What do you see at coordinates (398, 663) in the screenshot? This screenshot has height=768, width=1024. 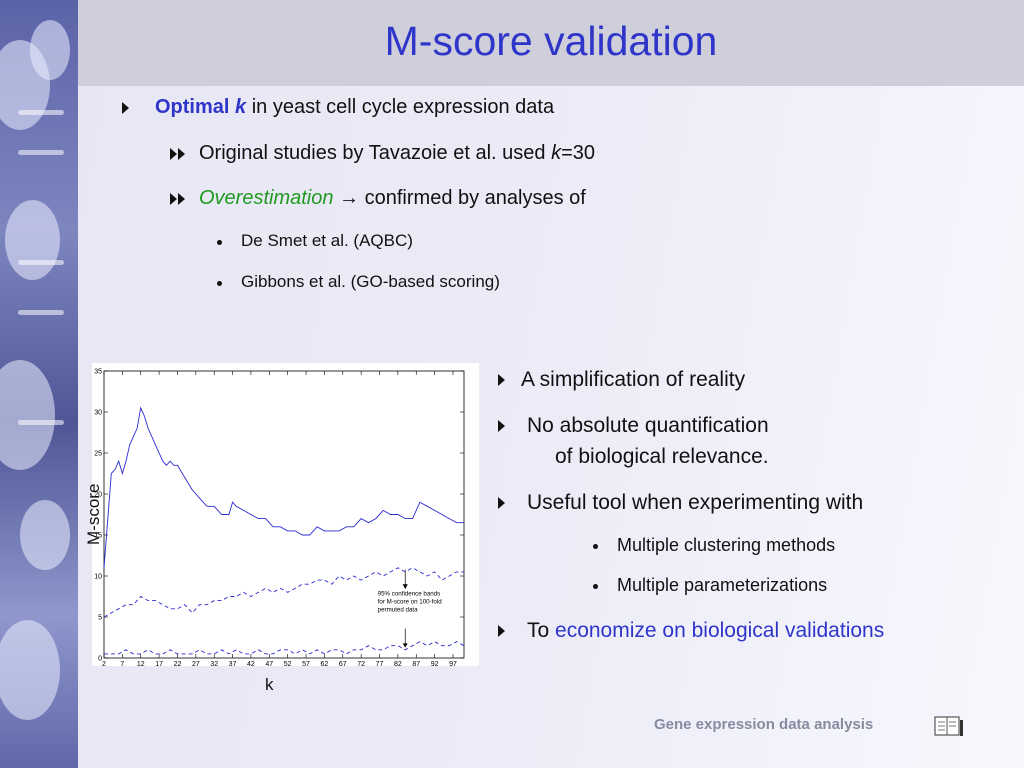 I see `x-tick-label: 82` at bounding box center [398, 663].